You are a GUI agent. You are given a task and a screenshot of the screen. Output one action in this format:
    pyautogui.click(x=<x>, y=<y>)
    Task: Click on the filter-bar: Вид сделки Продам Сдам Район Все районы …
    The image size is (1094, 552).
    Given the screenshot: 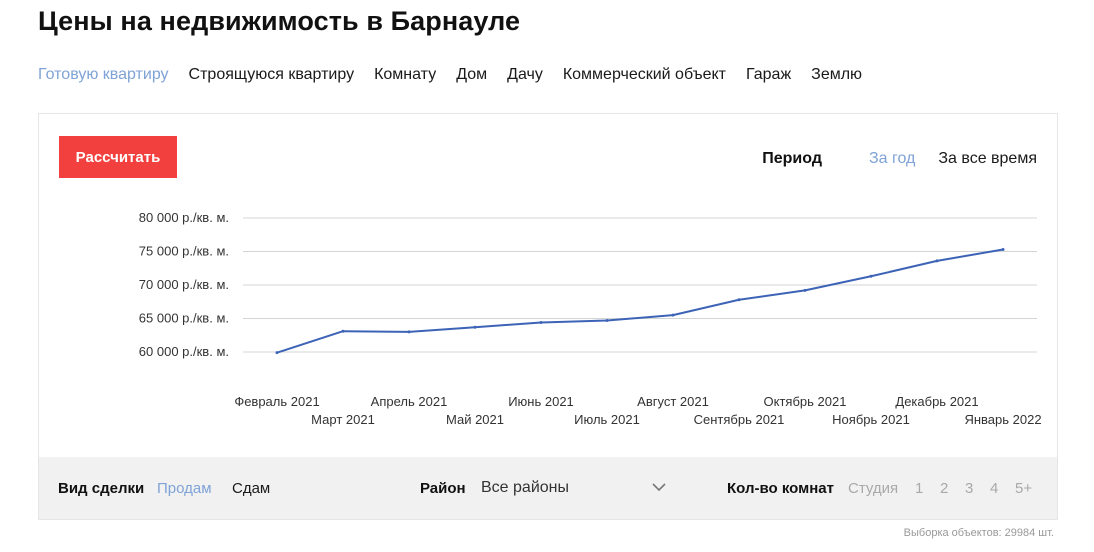 What is the action you would take?
    pyautogui.click(x=548, y=488)
    